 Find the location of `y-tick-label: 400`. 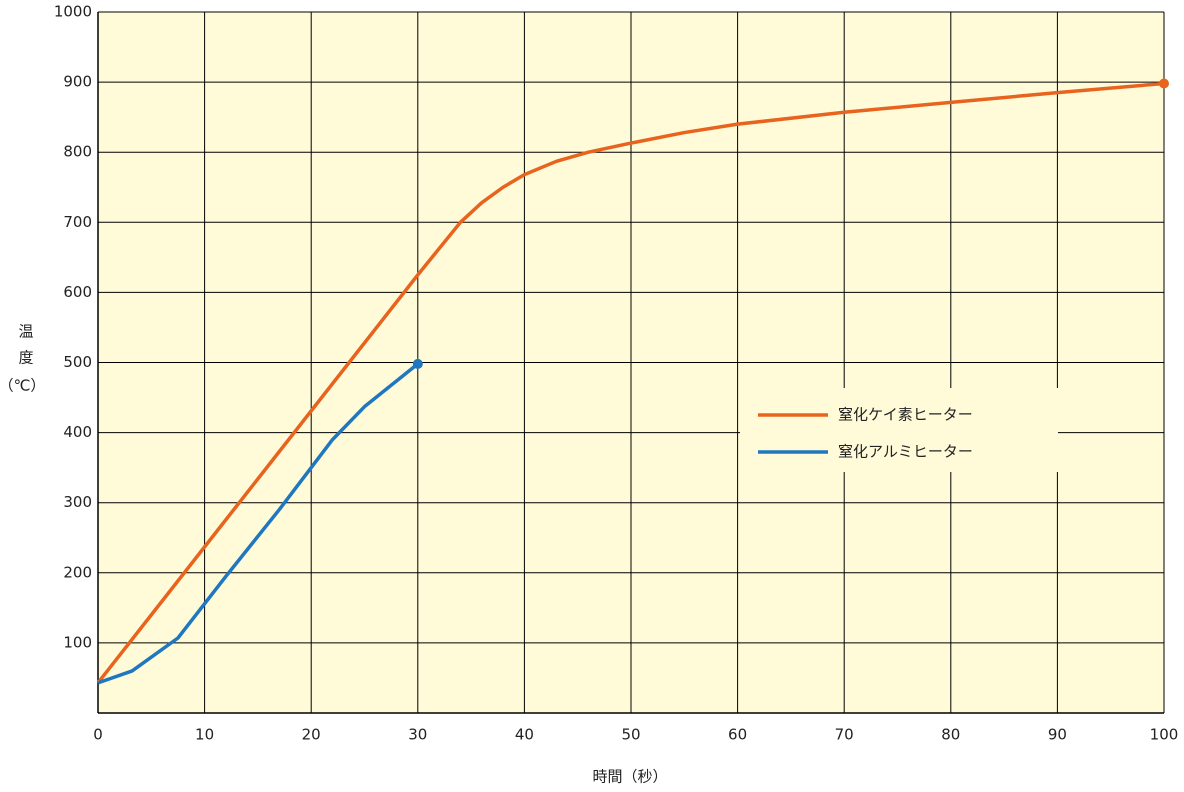

y-tick-label: 400 is located at coordinates (77, 432).